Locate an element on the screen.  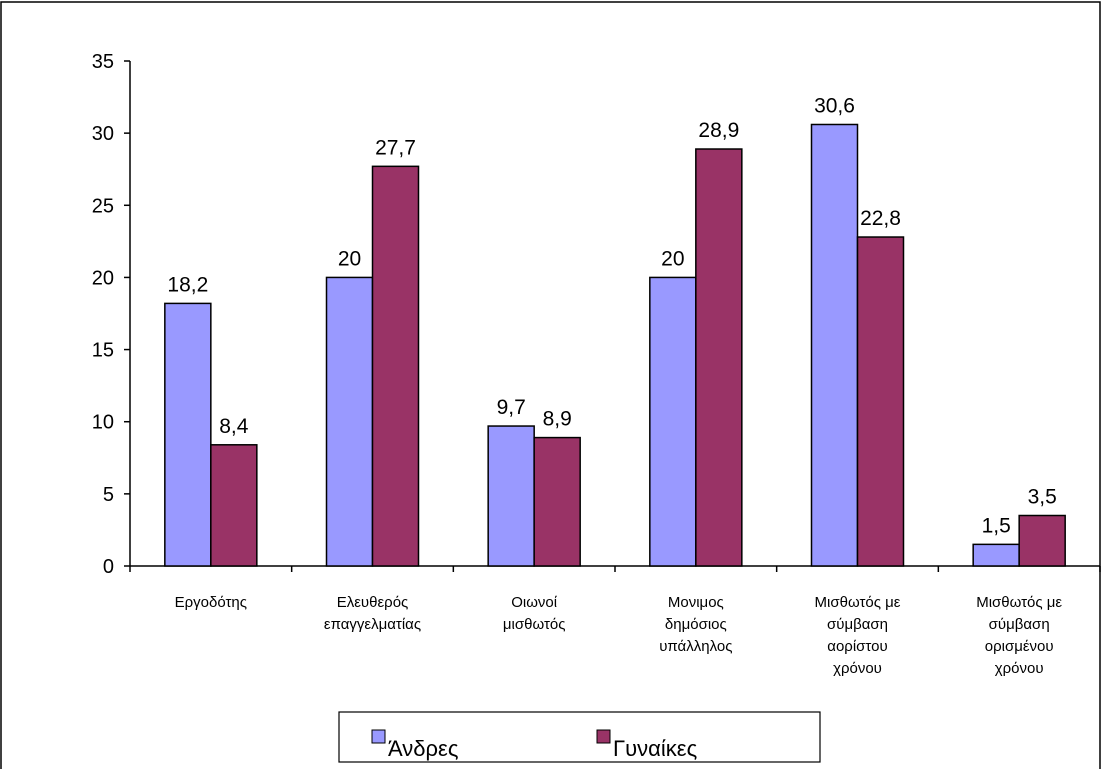
legend-box is located at coordinates (579, 737).